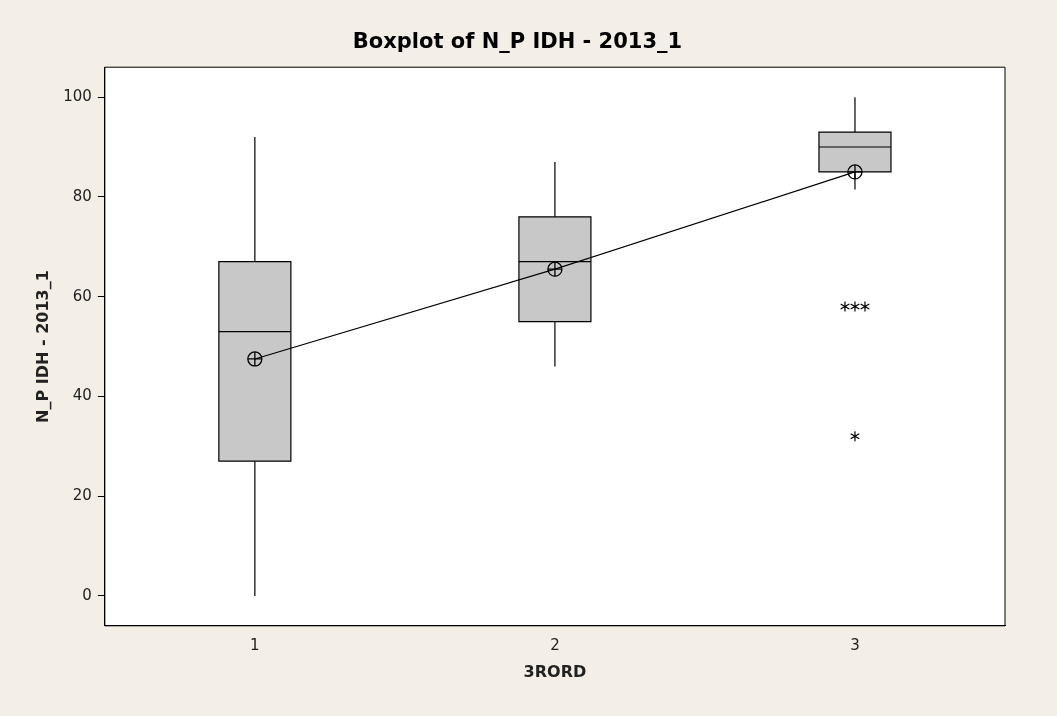  I want to click on y-axis-title: N_P IDH - 2013_1, so click(42, 346).